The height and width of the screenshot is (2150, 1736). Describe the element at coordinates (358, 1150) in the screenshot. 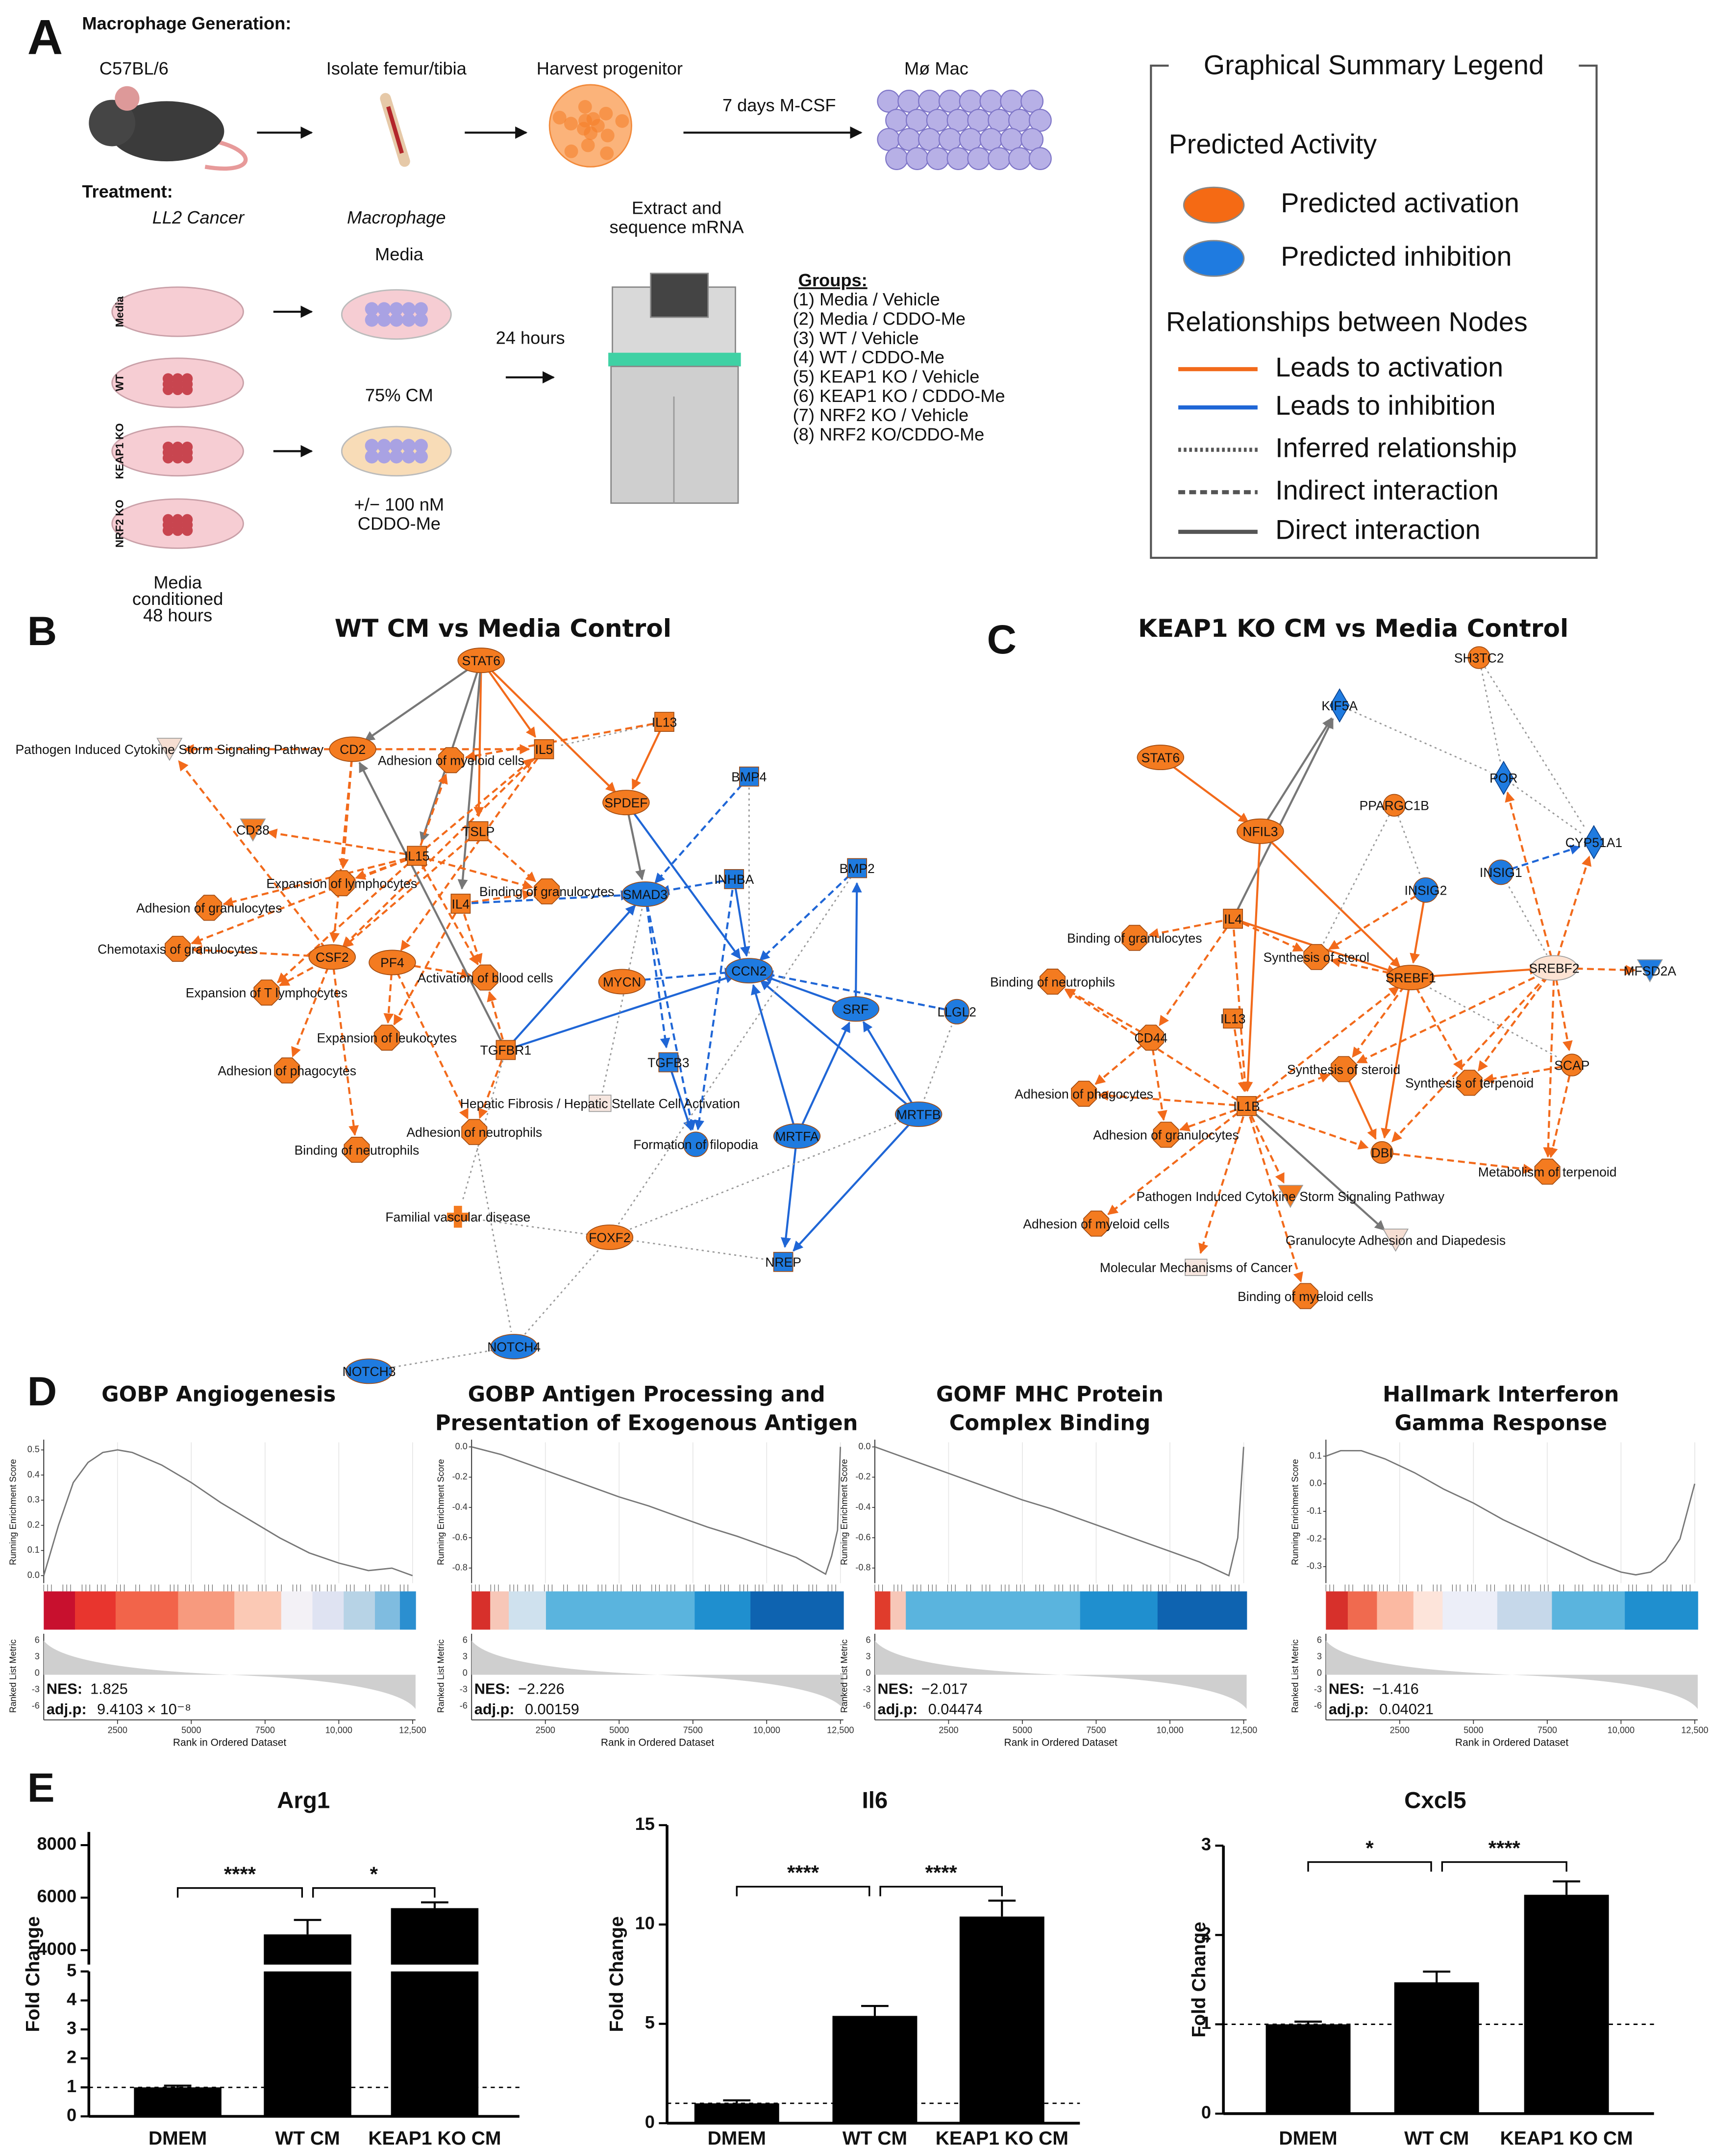

I see `node-label: Binding of neutrophils` at that location.